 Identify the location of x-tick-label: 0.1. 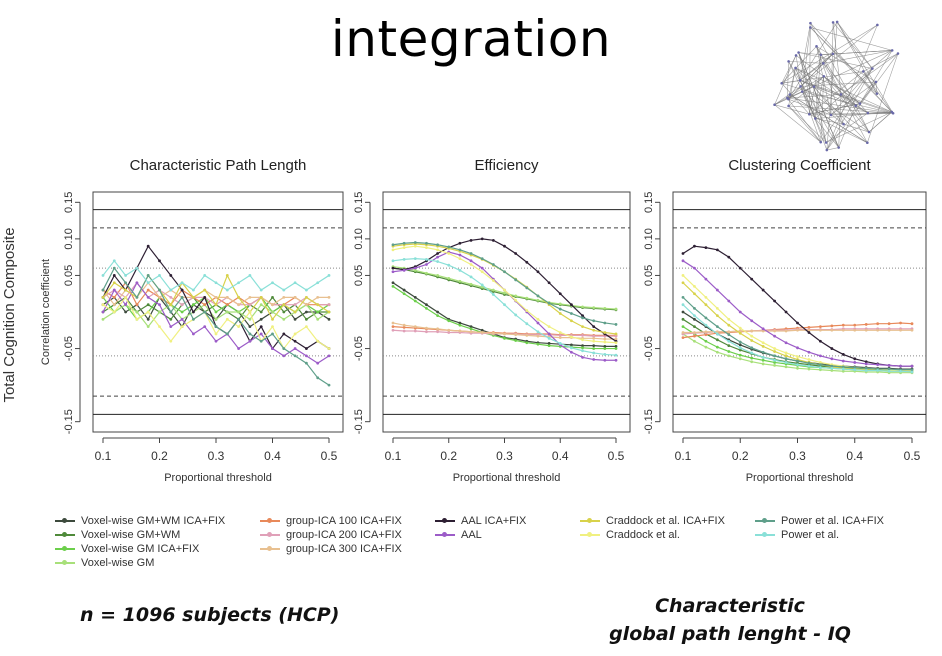
(683, 456).